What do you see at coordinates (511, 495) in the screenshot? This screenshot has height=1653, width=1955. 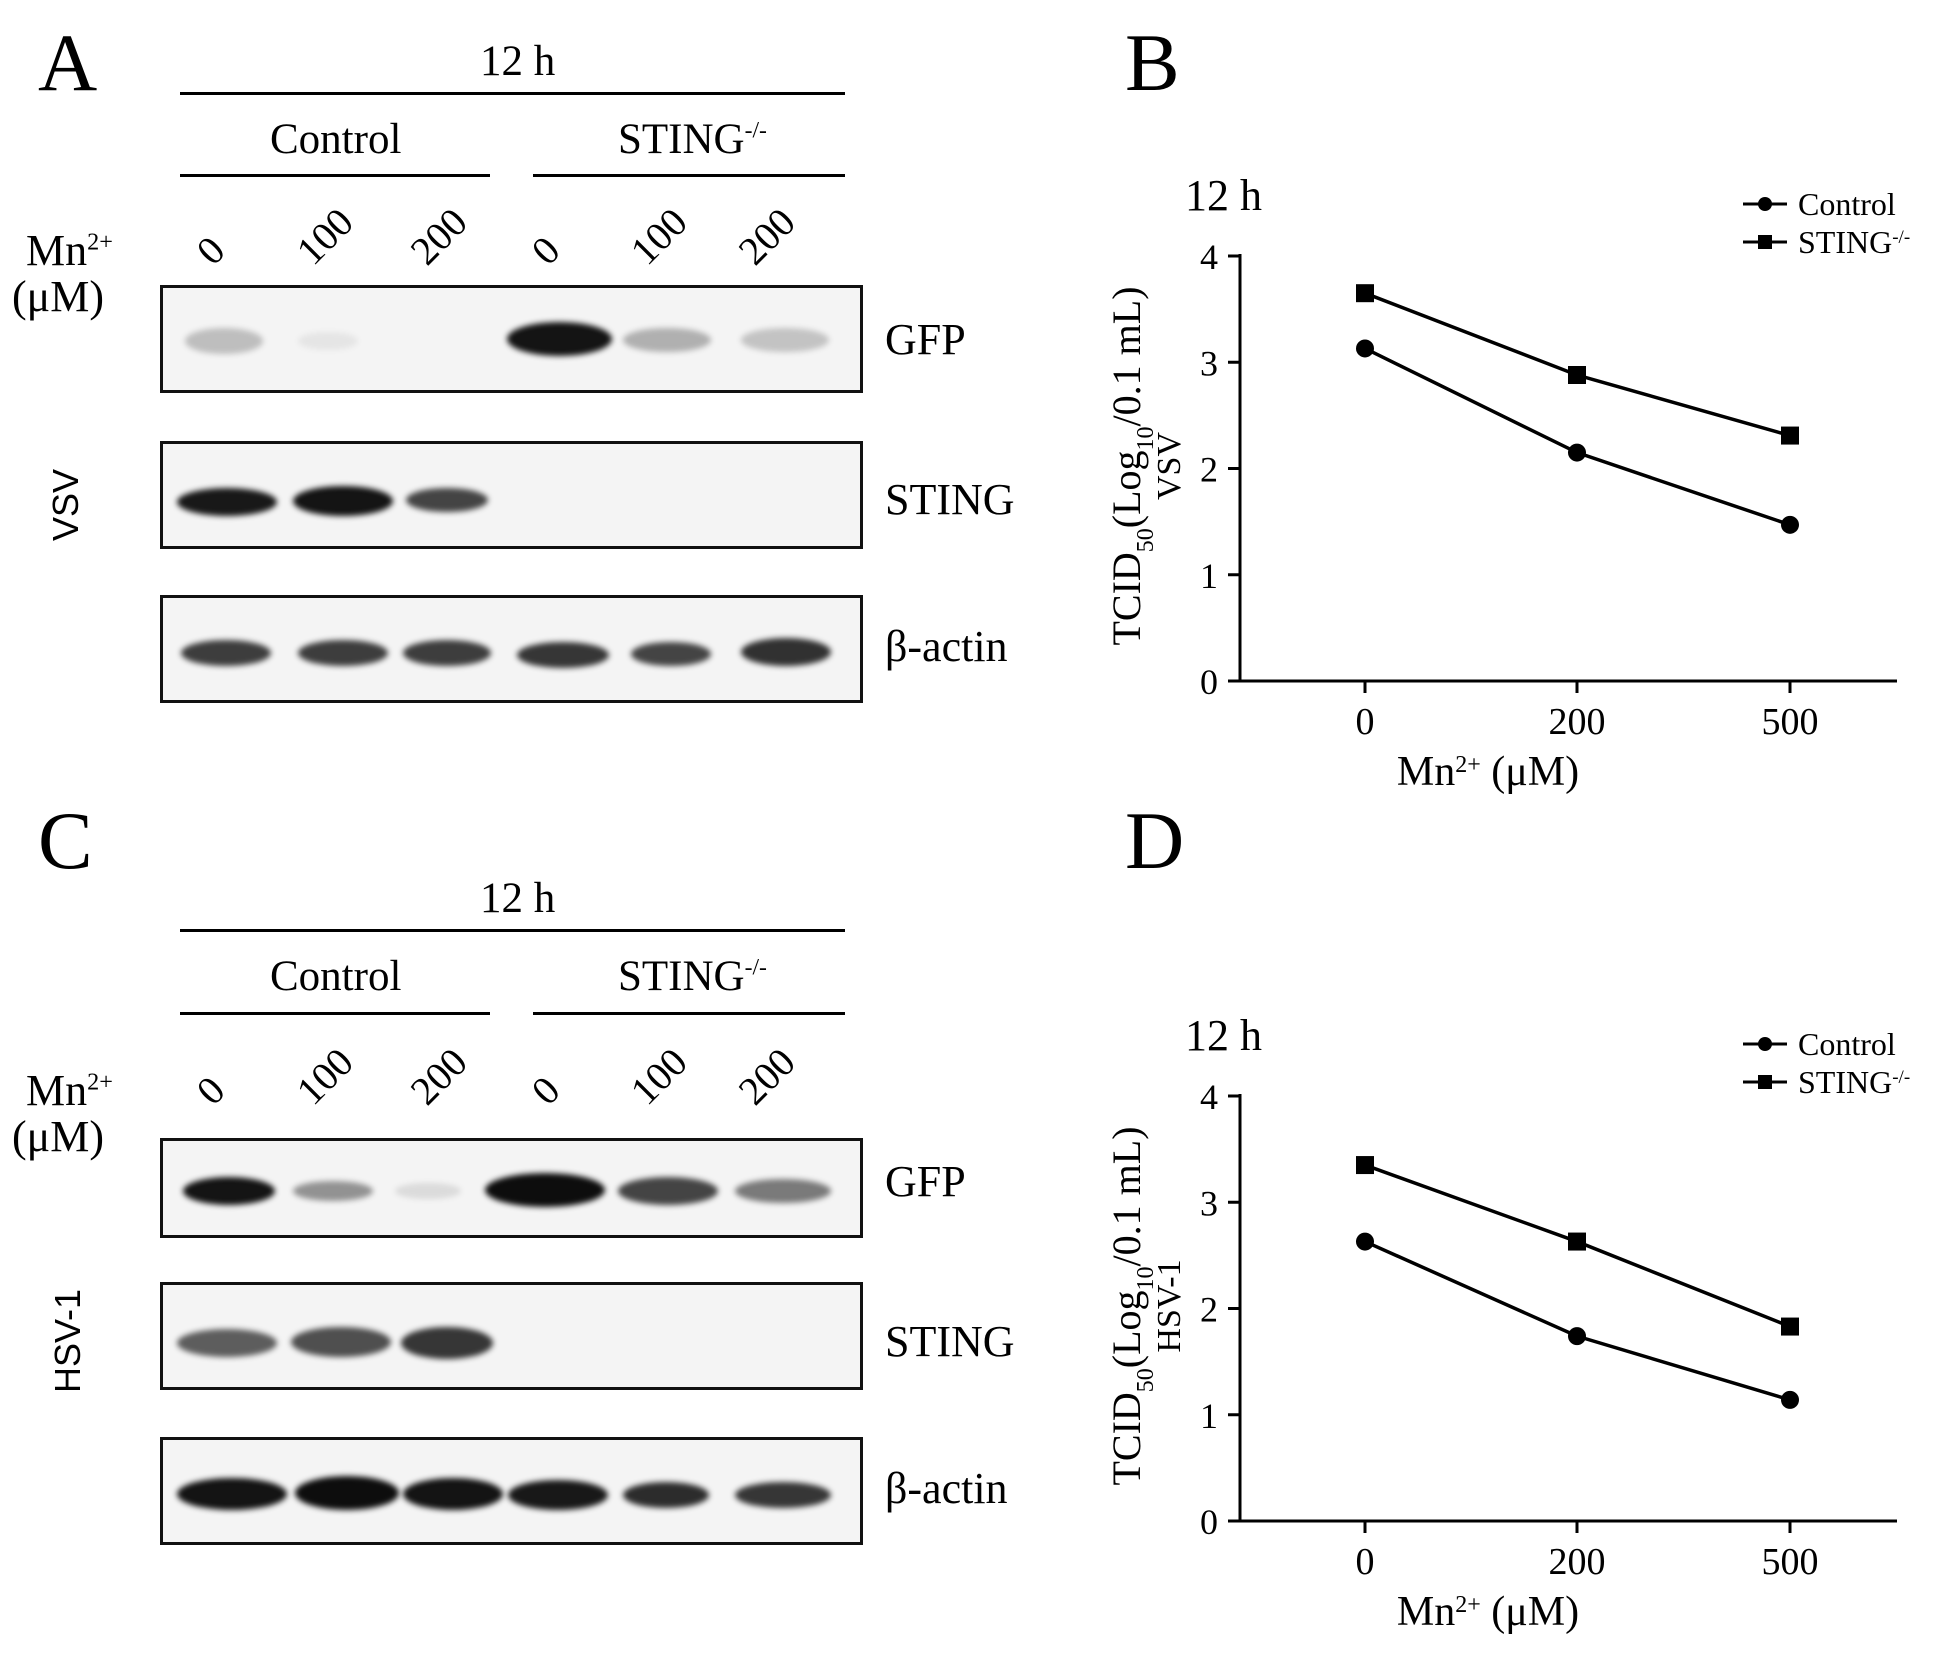 I see `sting-blot-a` at bounding box center [511, 495].